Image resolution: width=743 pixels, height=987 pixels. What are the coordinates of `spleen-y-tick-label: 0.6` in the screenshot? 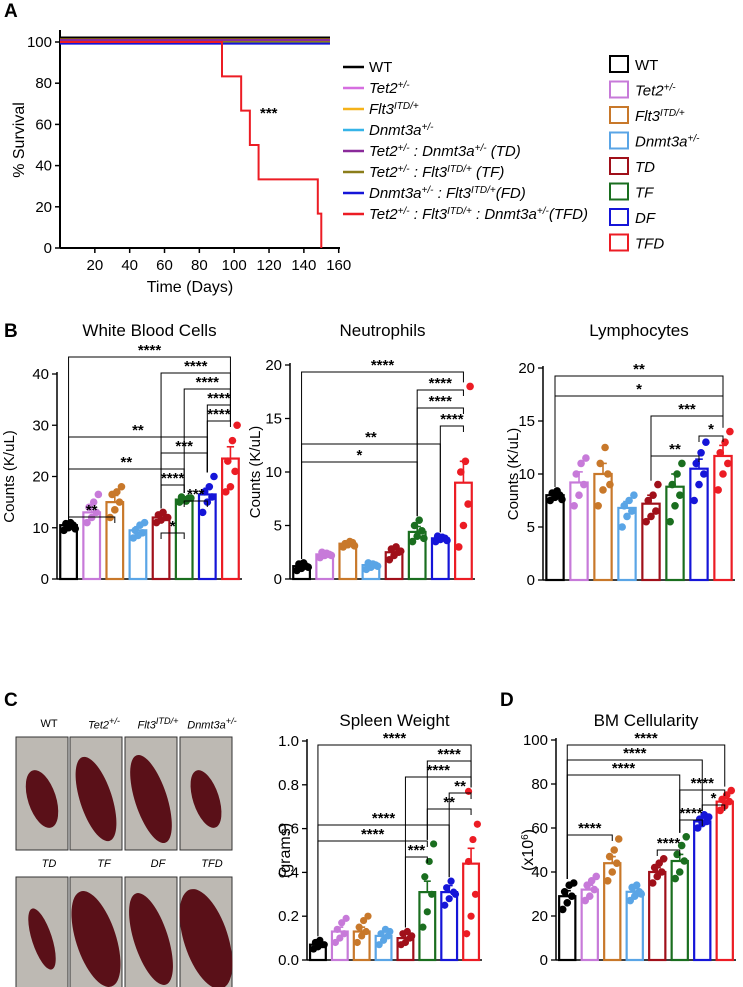 It's located at (288, 829).